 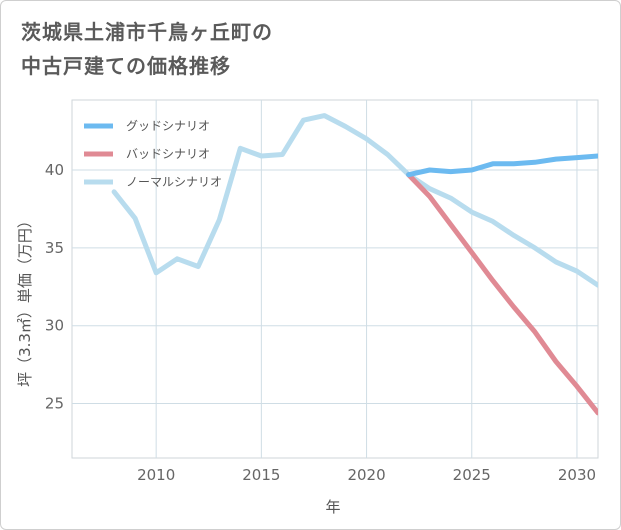 What do you see at coordinates (54, 170) in the screenshot?
I see `y-tick-label: 40` at bounding box center [54, 170].